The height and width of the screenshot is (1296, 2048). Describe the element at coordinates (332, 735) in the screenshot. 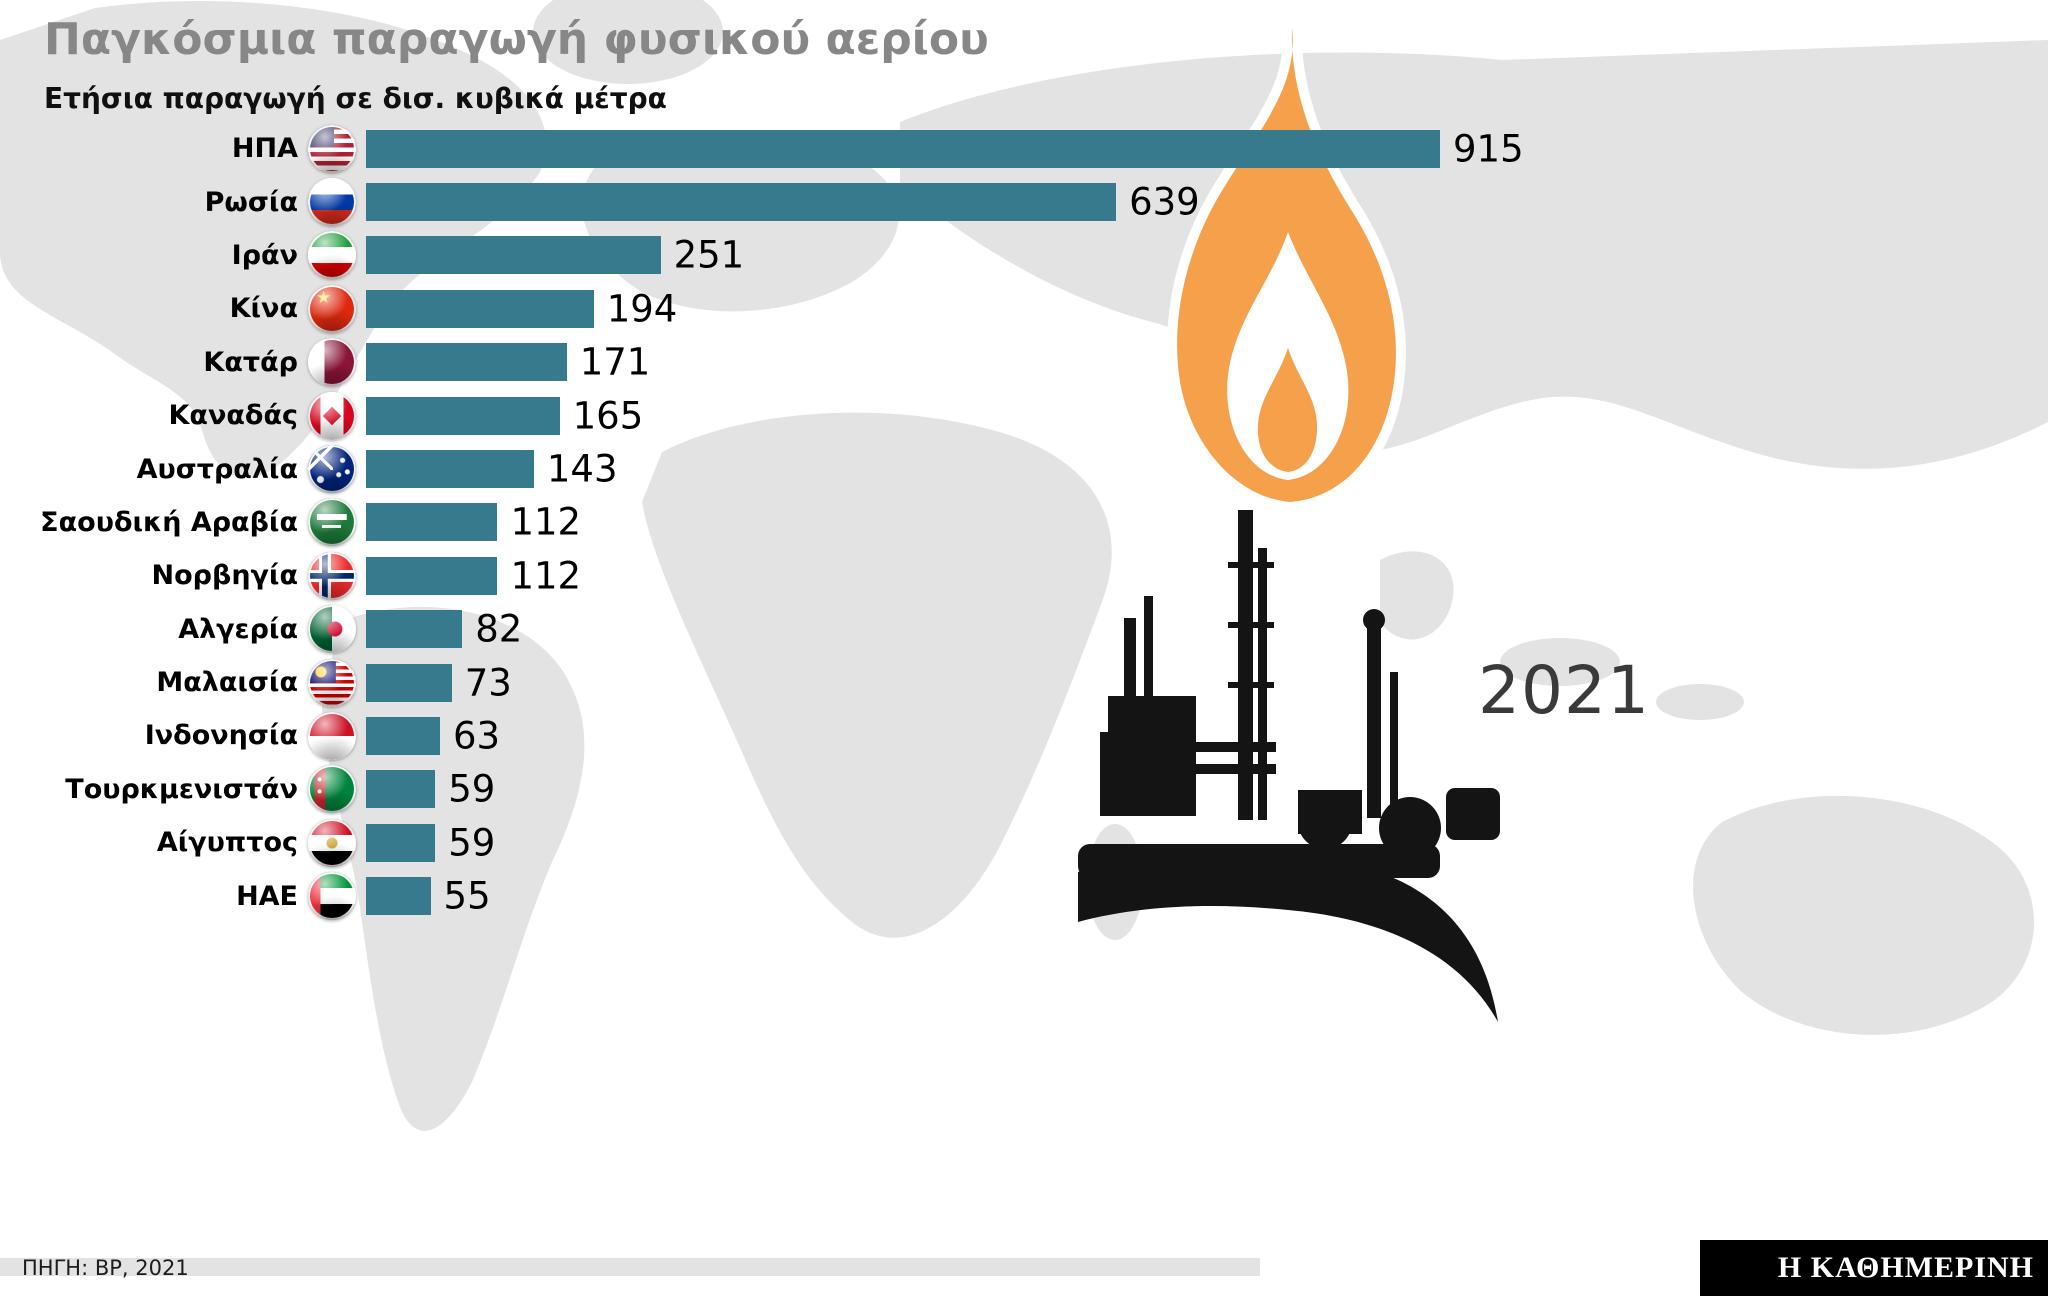

I see `flag-indonesia-icon` at that location.